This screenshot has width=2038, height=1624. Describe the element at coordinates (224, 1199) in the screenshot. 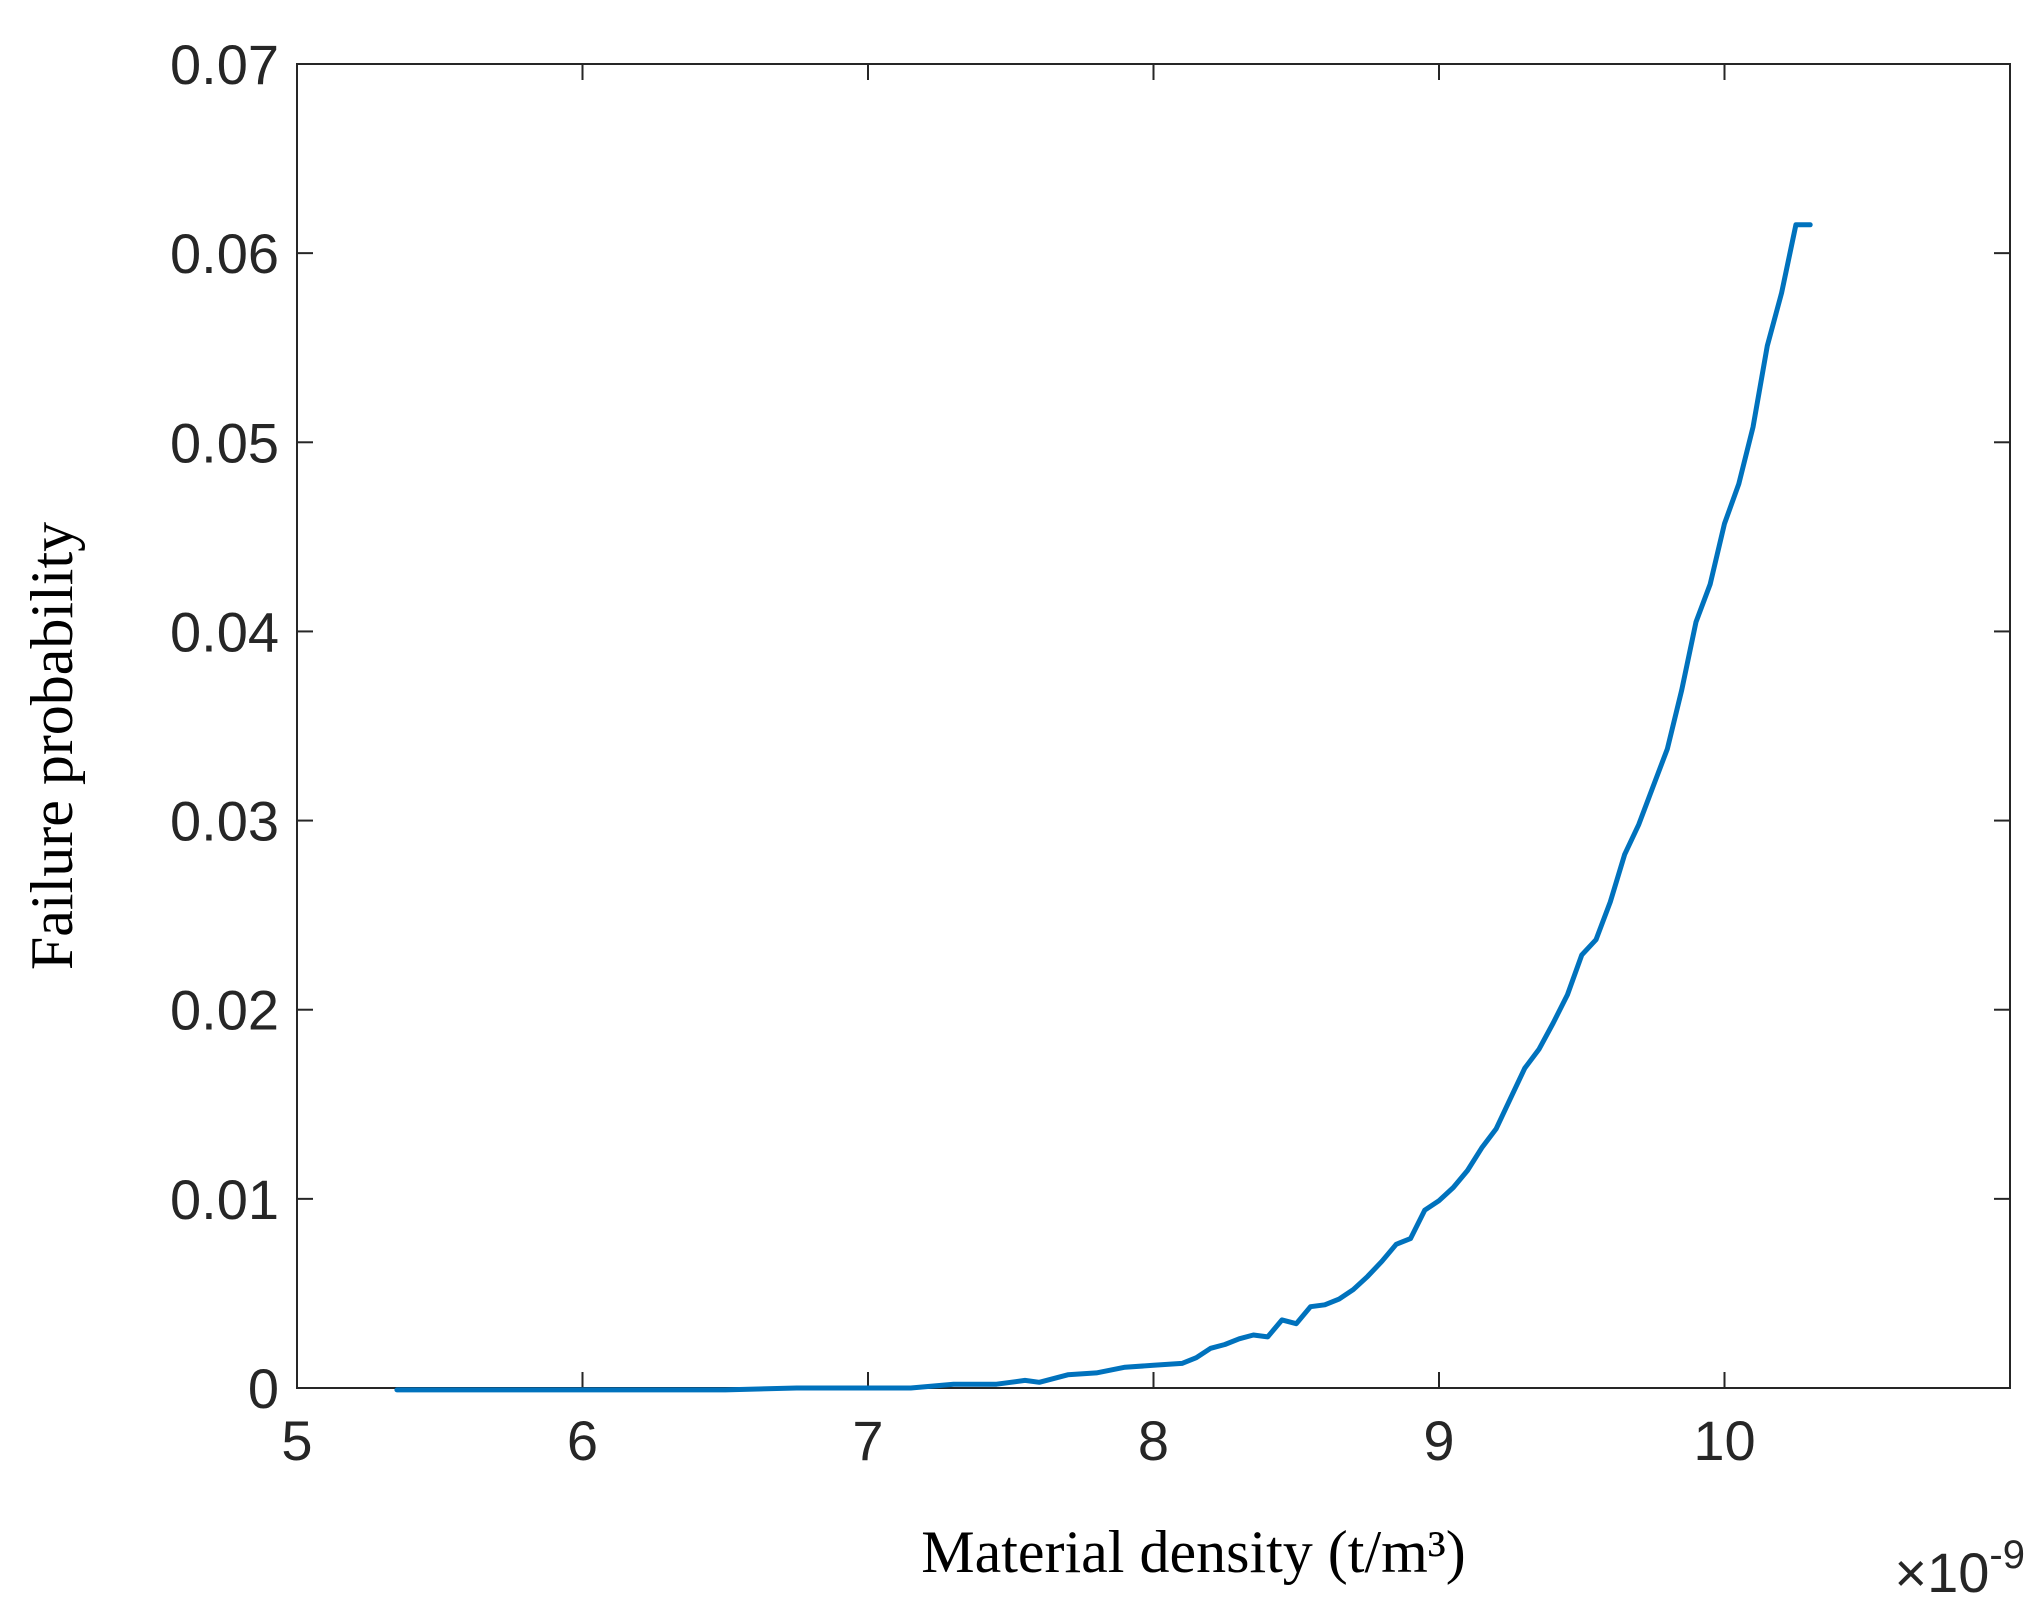

I see `y-tick-label: 0.01` at that location.